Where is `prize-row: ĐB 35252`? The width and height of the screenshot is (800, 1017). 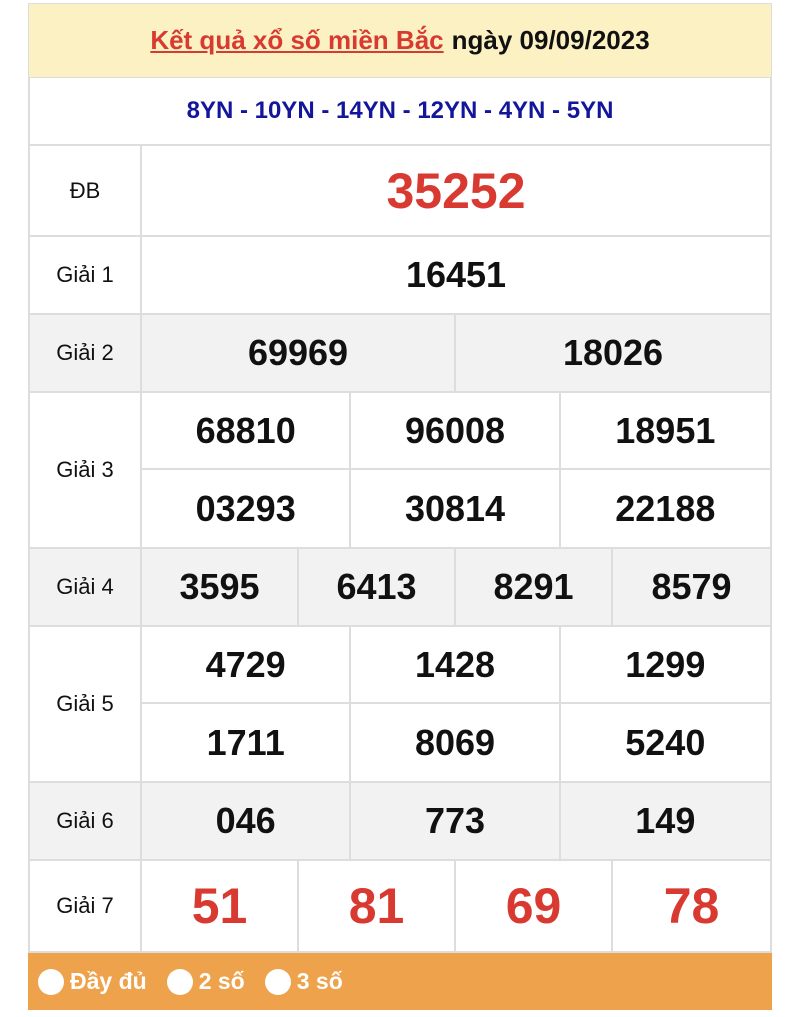 prize-row: ĐB 35252 is located at coordinates (400, 191).